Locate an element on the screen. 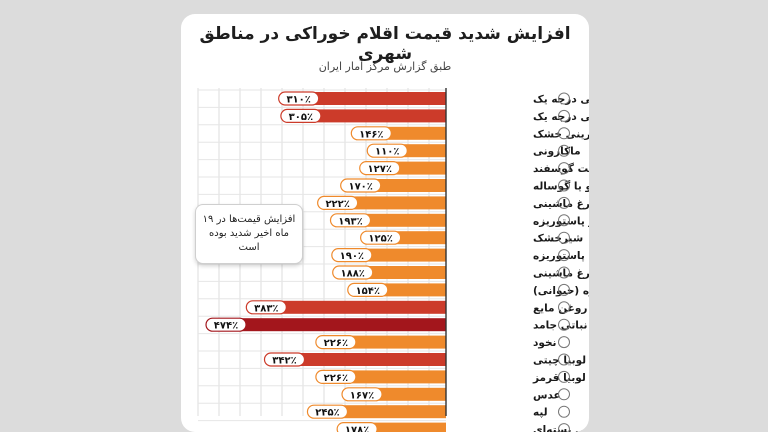 The height and width of the screenshot is (432, 768). category-label: پنیر ایرانی پاستوریزه is located at coordinates (561, 256).